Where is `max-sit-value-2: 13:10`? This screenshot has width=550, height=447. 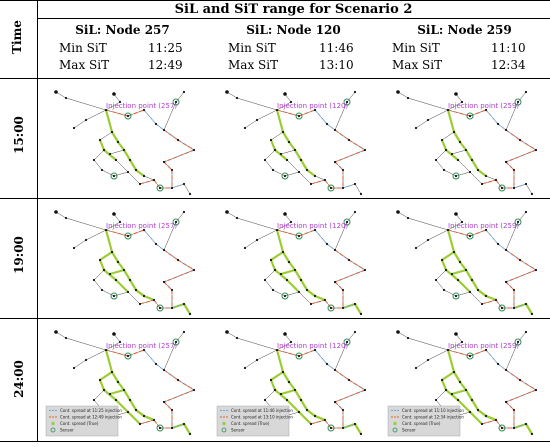 max-sit-value-2: 13:10 is located at coordinates (336, 65).